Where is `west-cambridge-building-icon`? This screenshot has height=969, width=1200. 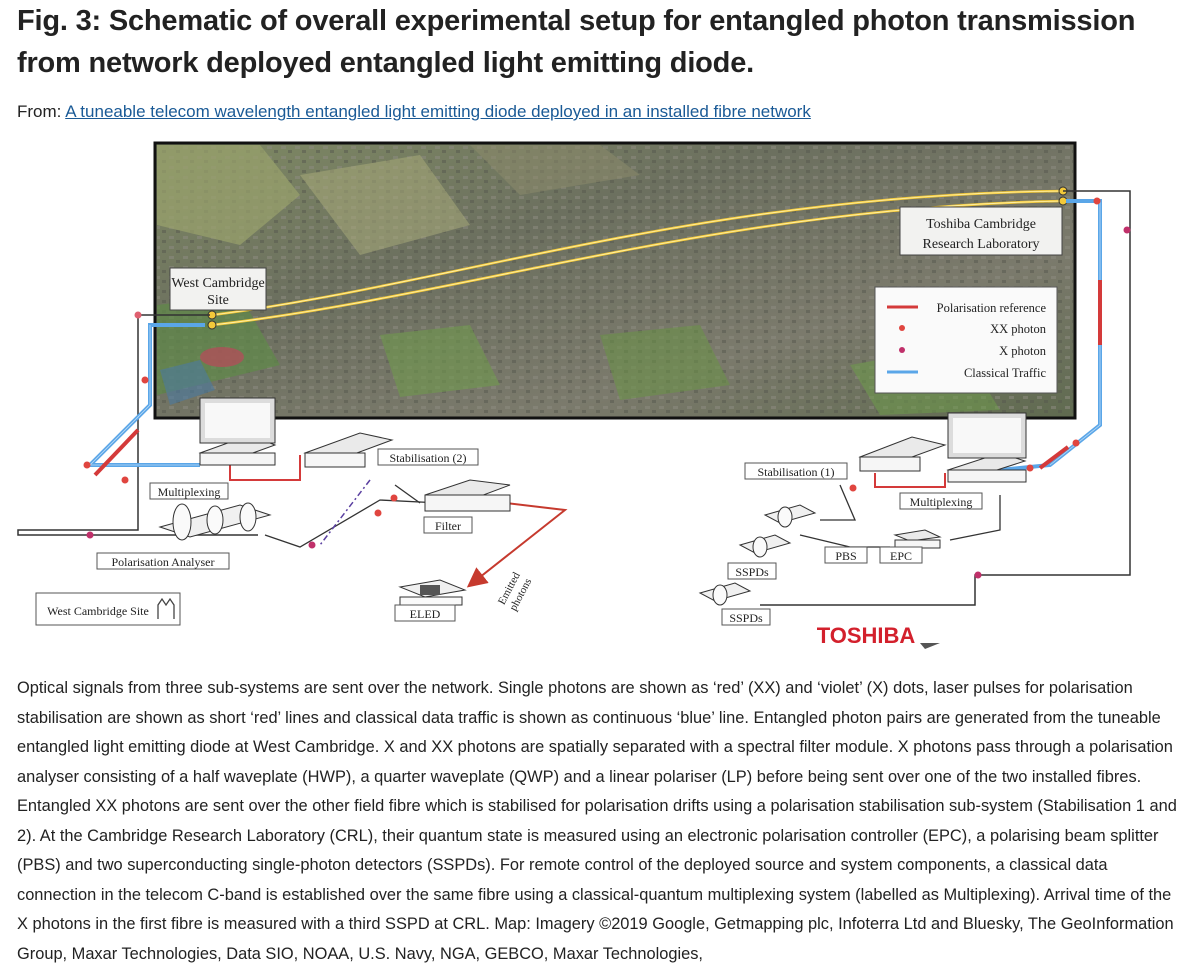 west-cambridge-building-icon is located at coordinates (166, 608).